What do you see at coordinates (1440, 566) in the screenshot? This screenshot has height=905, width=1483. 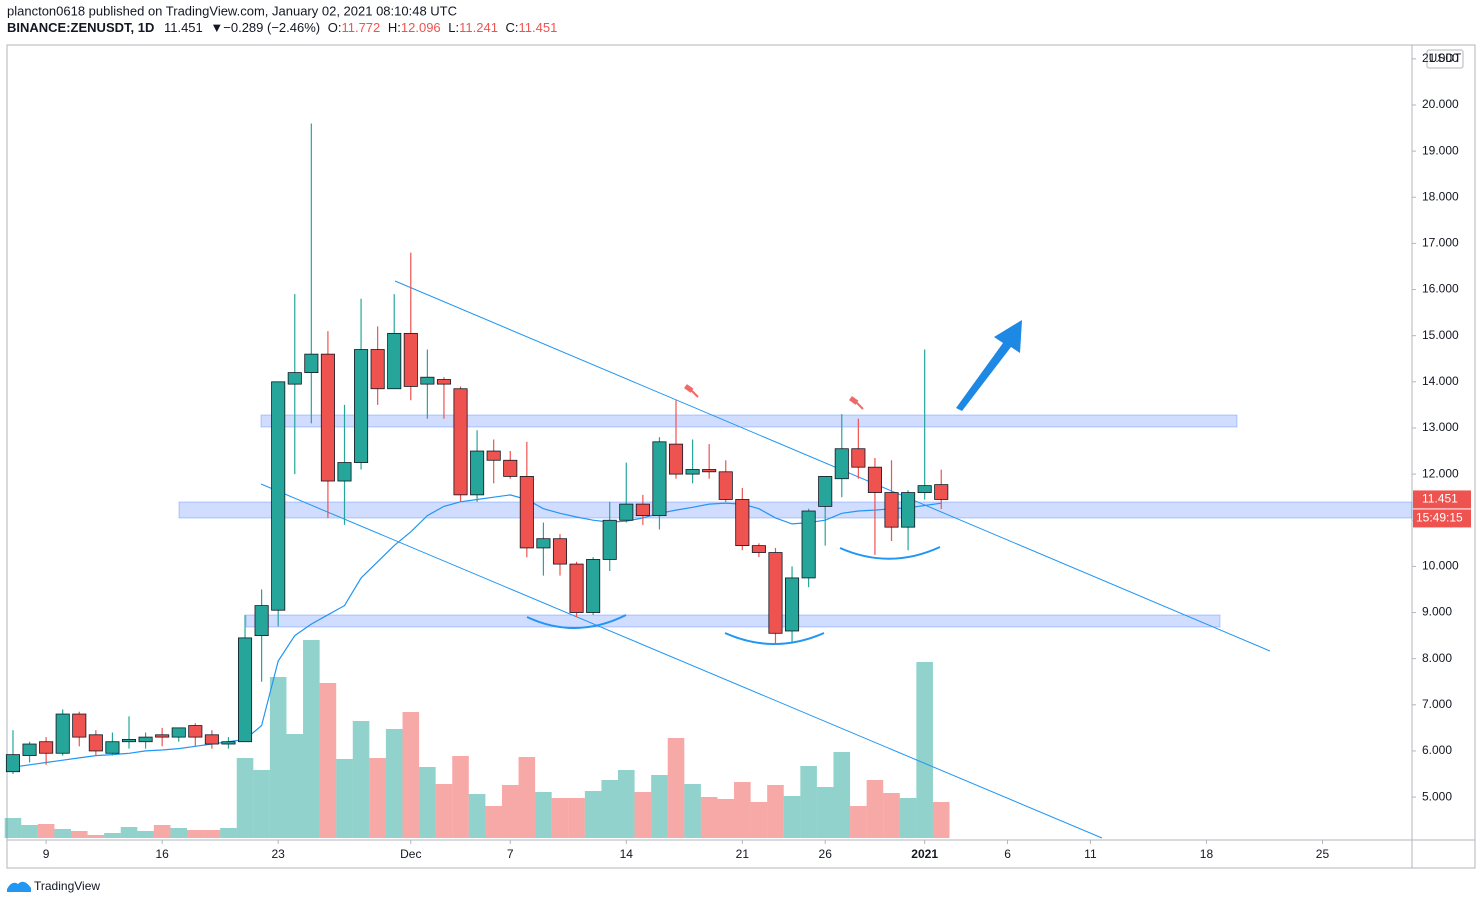 I see `y-tick-label: 10.000` at bounding box center [1440, 566].